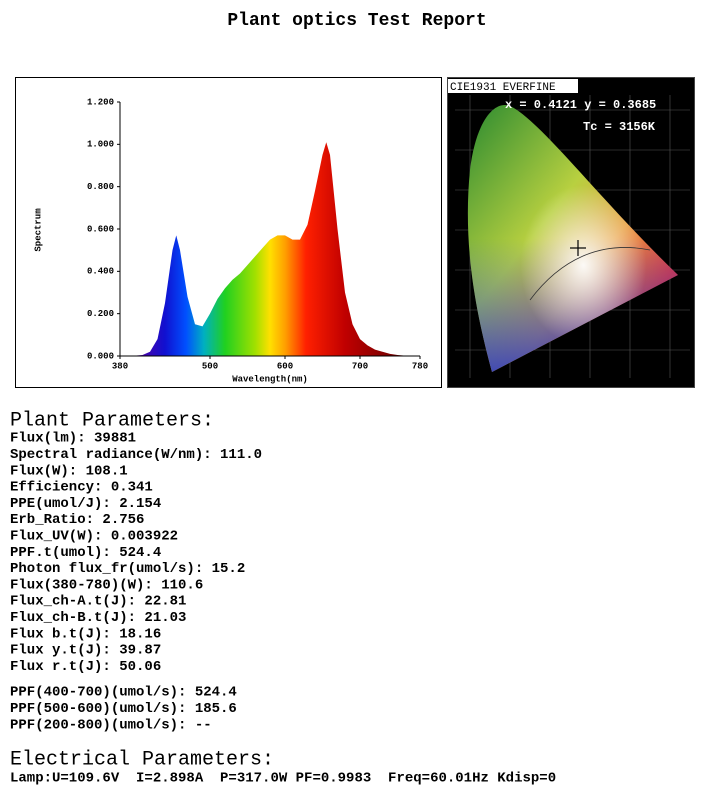 Image resolution: width=706 pixels, height=793 pixels. Describe the element at coordinates (360, 366) in the screenshot. I see `x-tick-label: 700` at that location.